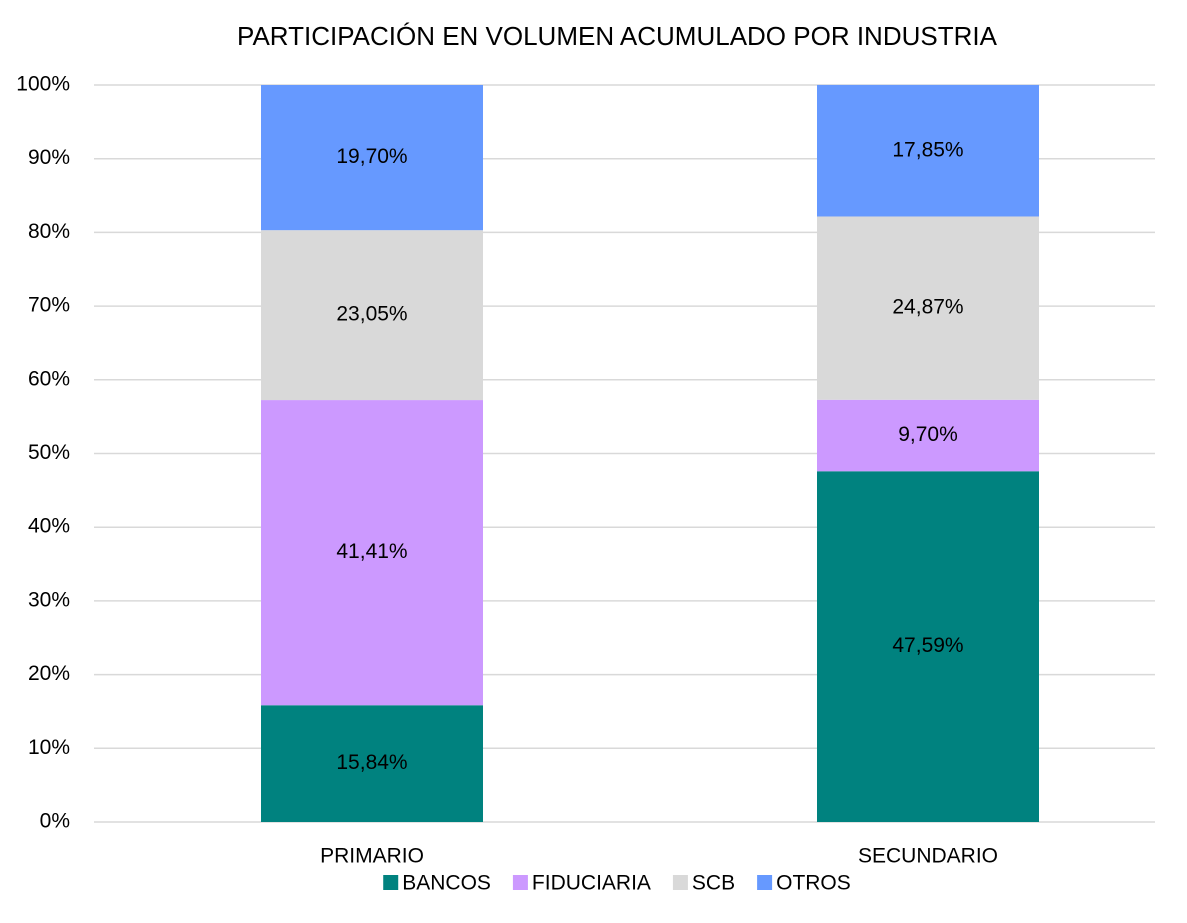 The image size is (1187, 923). What do you see at coordinates (928, 856) in the screenshot?
I see `x-tick-label: SECUNDARIO` at bounding box center [928, 856].